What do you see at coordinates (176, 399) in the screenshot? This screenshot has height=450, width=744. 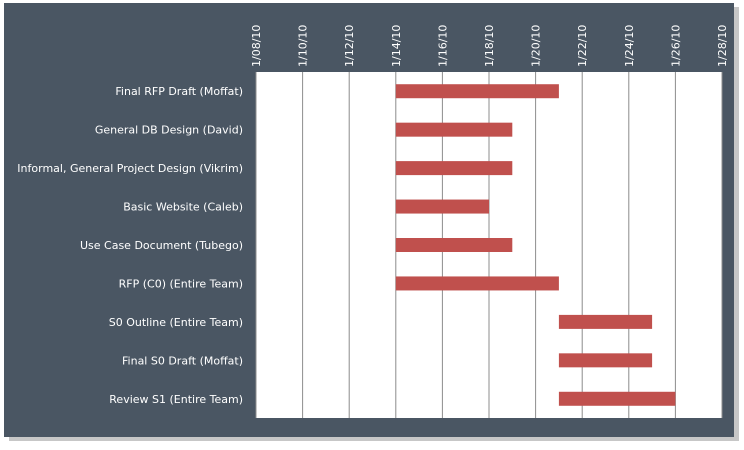 I see `category-label: Review S1 (Entire Team)` at bounding box center [176, 399].